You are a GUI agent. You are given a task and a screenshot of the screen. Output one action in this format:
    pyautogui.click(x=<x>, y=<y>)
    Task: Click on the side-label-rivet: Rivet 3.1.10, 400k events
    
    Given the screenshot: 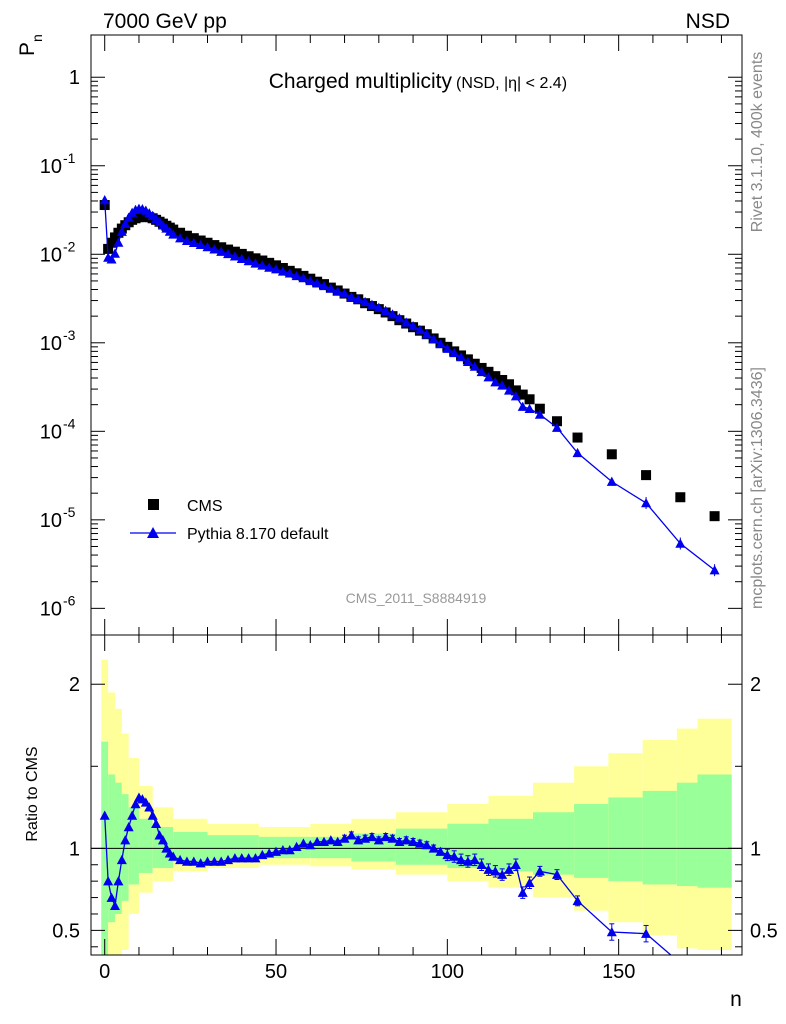 What is the action you would take?
    pyautogui.click(x=757, y=142)
    